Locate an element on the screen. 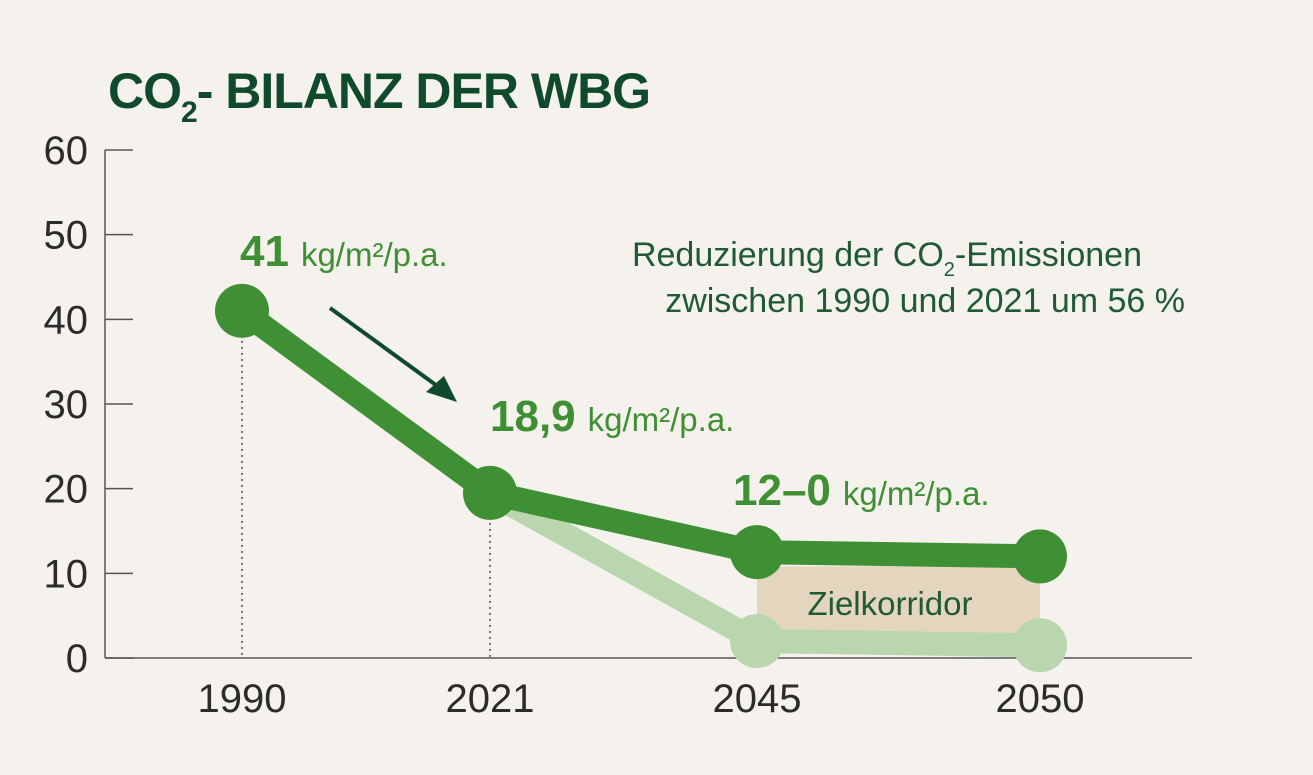 This screenshot has height=775, width=1313. x-tick-label: 1990 is located at coordinates (242, 699).